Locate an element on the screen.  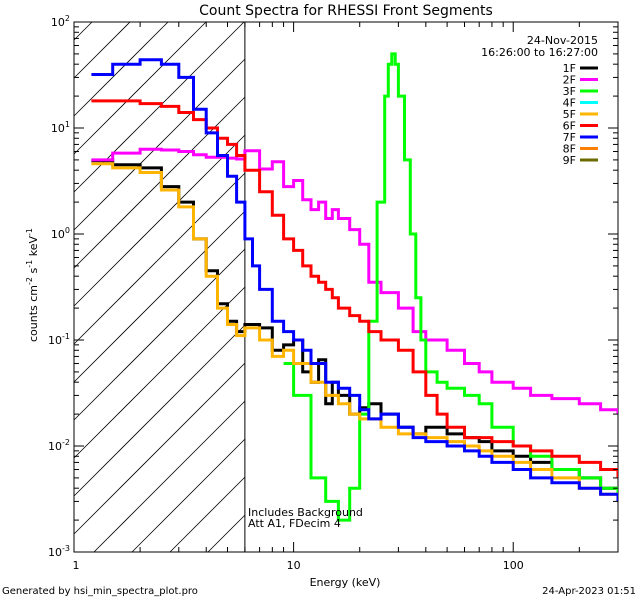
y-tick-label: 10⁻² is located at coordinates (59, 445).